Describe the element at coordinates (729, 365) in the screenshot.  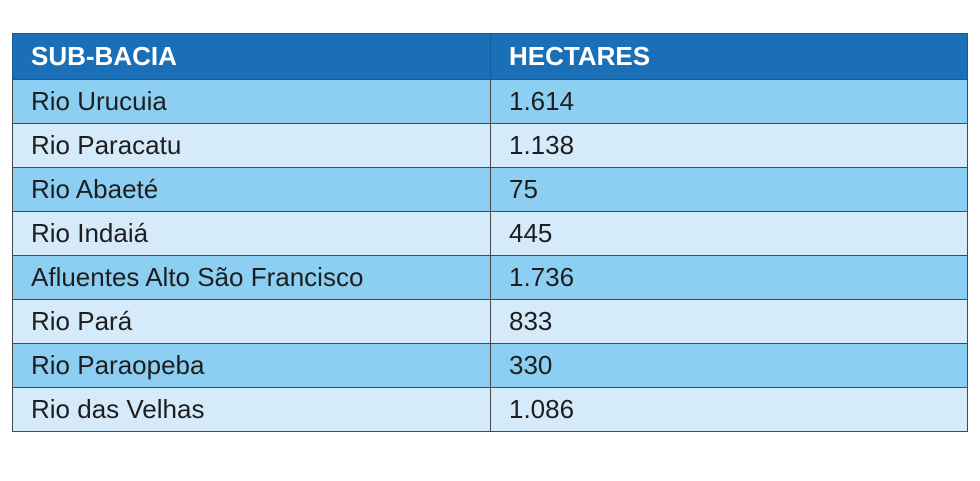
I see `hectares-cell: 330` at that location.